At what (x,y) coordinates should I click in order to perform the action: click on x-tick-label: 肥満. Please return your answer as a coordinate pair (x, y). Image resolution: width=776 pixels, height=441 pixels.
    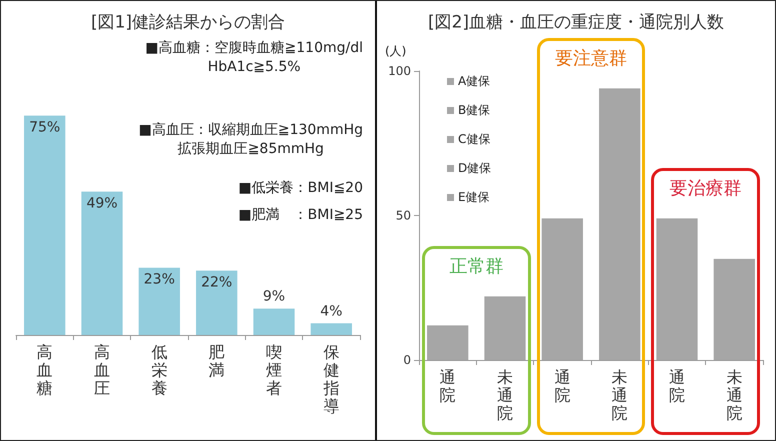
    Looking at the image, I should click on (216, 361).